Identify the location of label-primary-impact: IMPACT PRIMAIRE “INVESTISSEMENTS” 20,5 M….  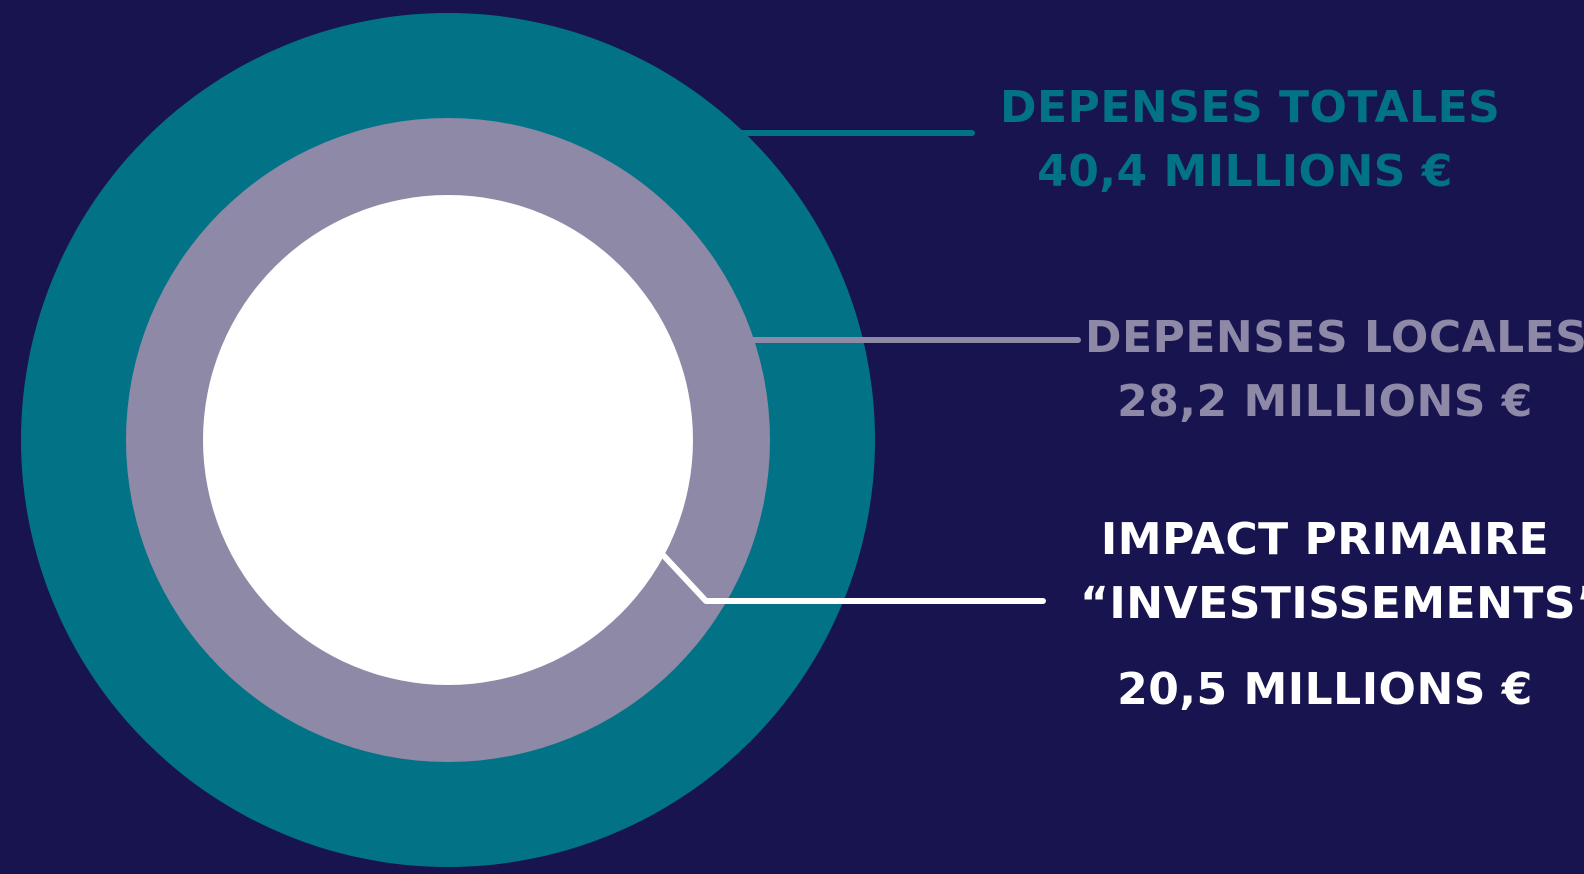
(1325, 615).